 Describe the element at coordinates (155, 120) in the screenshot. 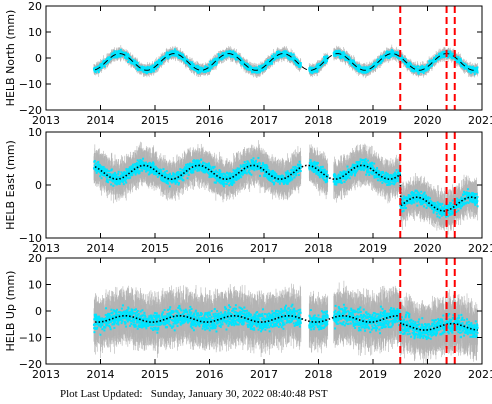

I see `x-tick-label: 2015` at that location.